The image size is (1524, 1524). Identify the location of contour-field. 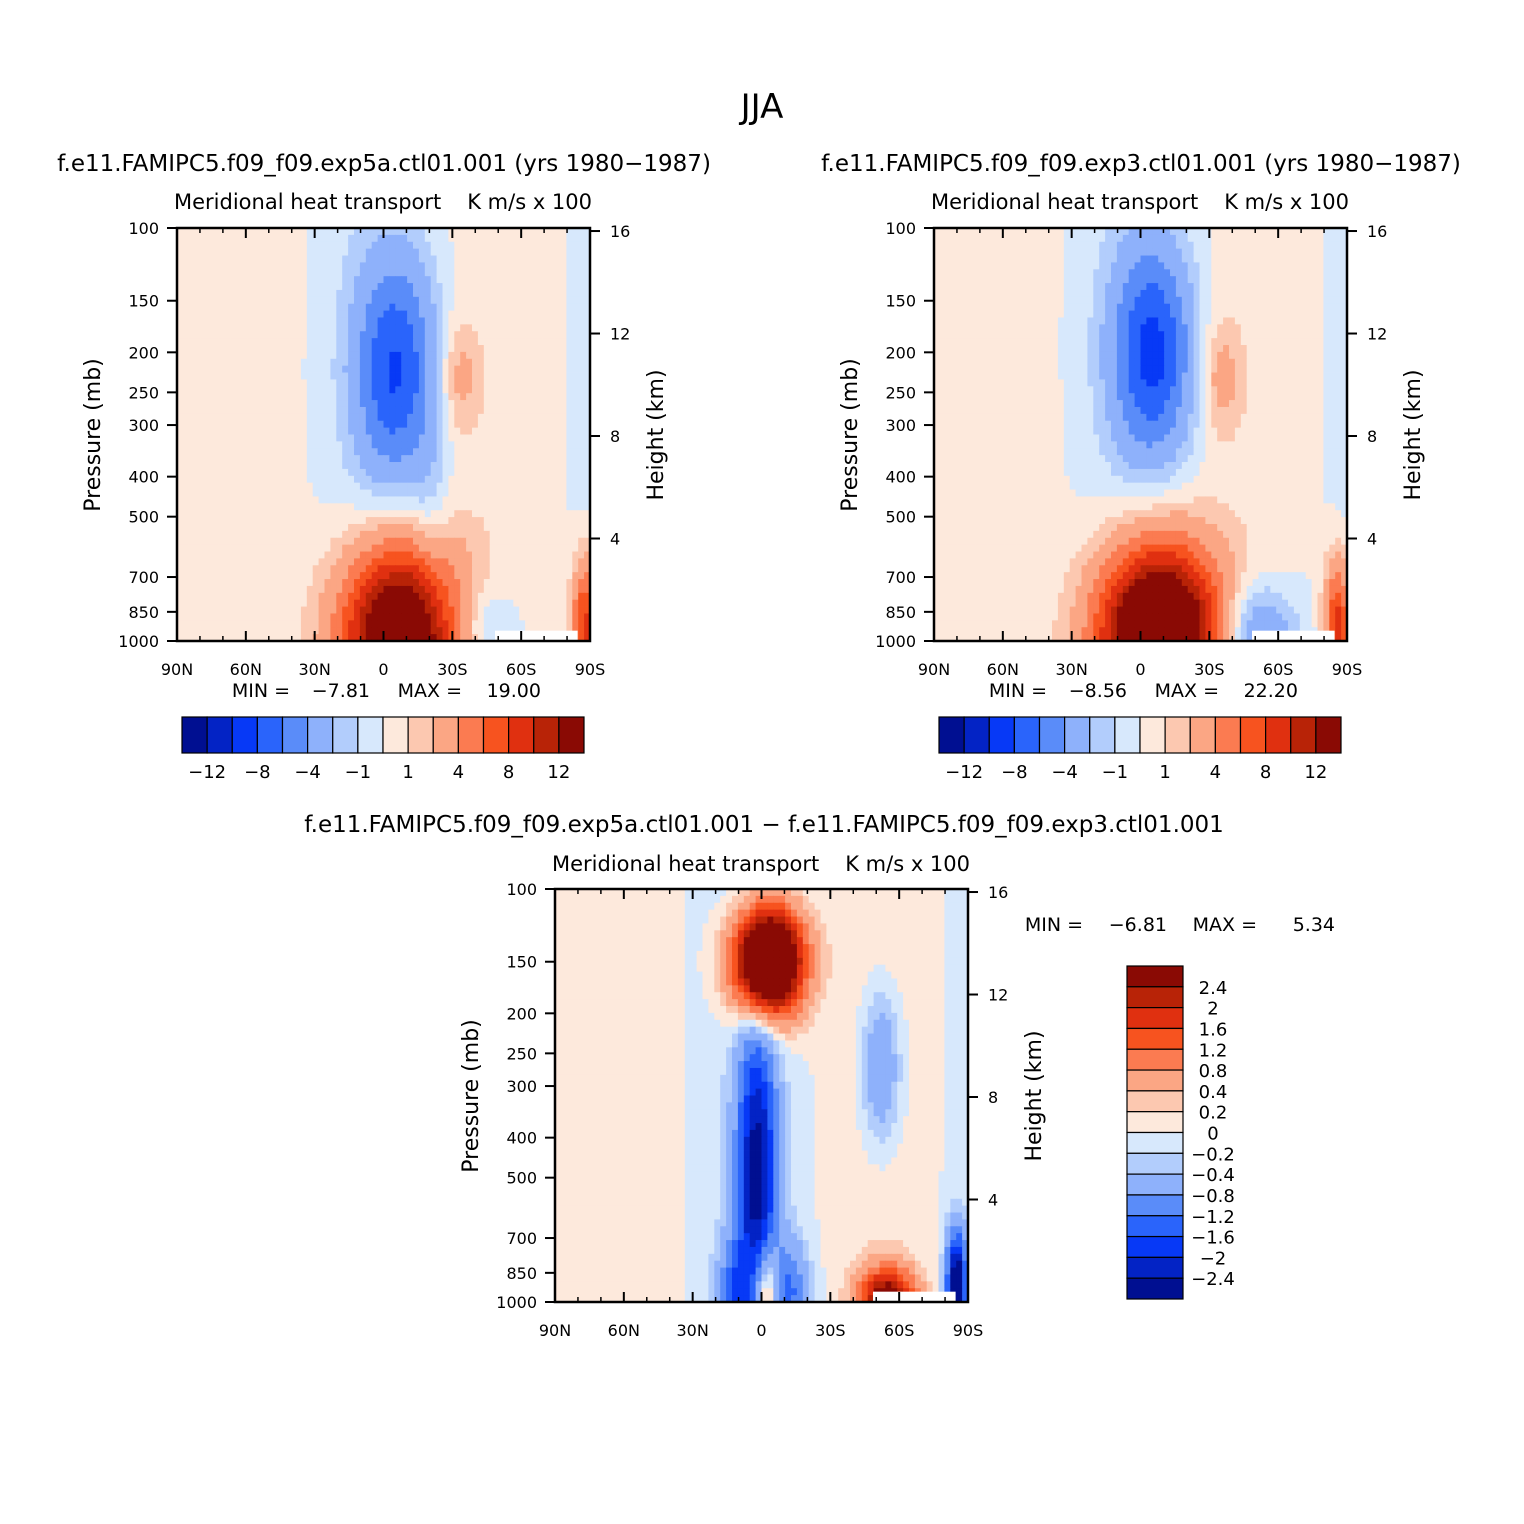
(1141, 435).